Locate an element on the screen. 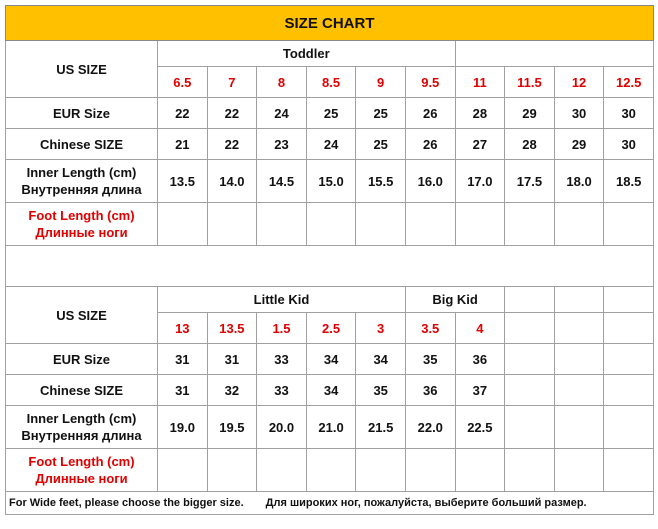 This screenshot has height=529, width=658. us-size: 2.5 is located at coordinates (331, 328).